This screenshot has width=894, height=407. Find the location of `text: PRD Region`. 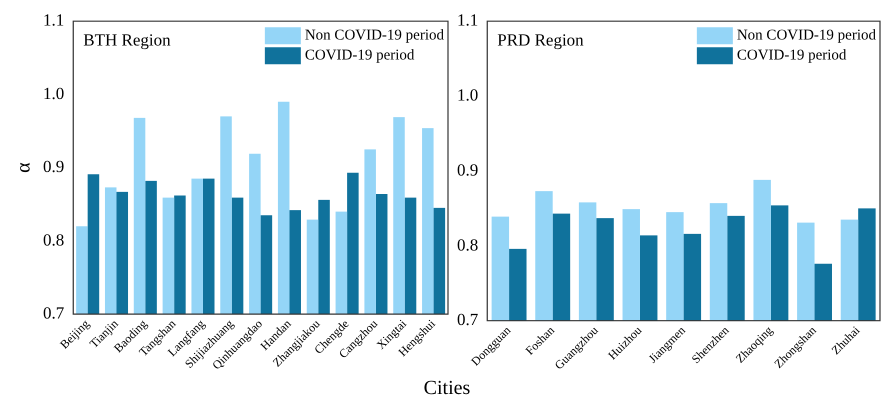

text: PRD Region is located at coordinates (540, 40).